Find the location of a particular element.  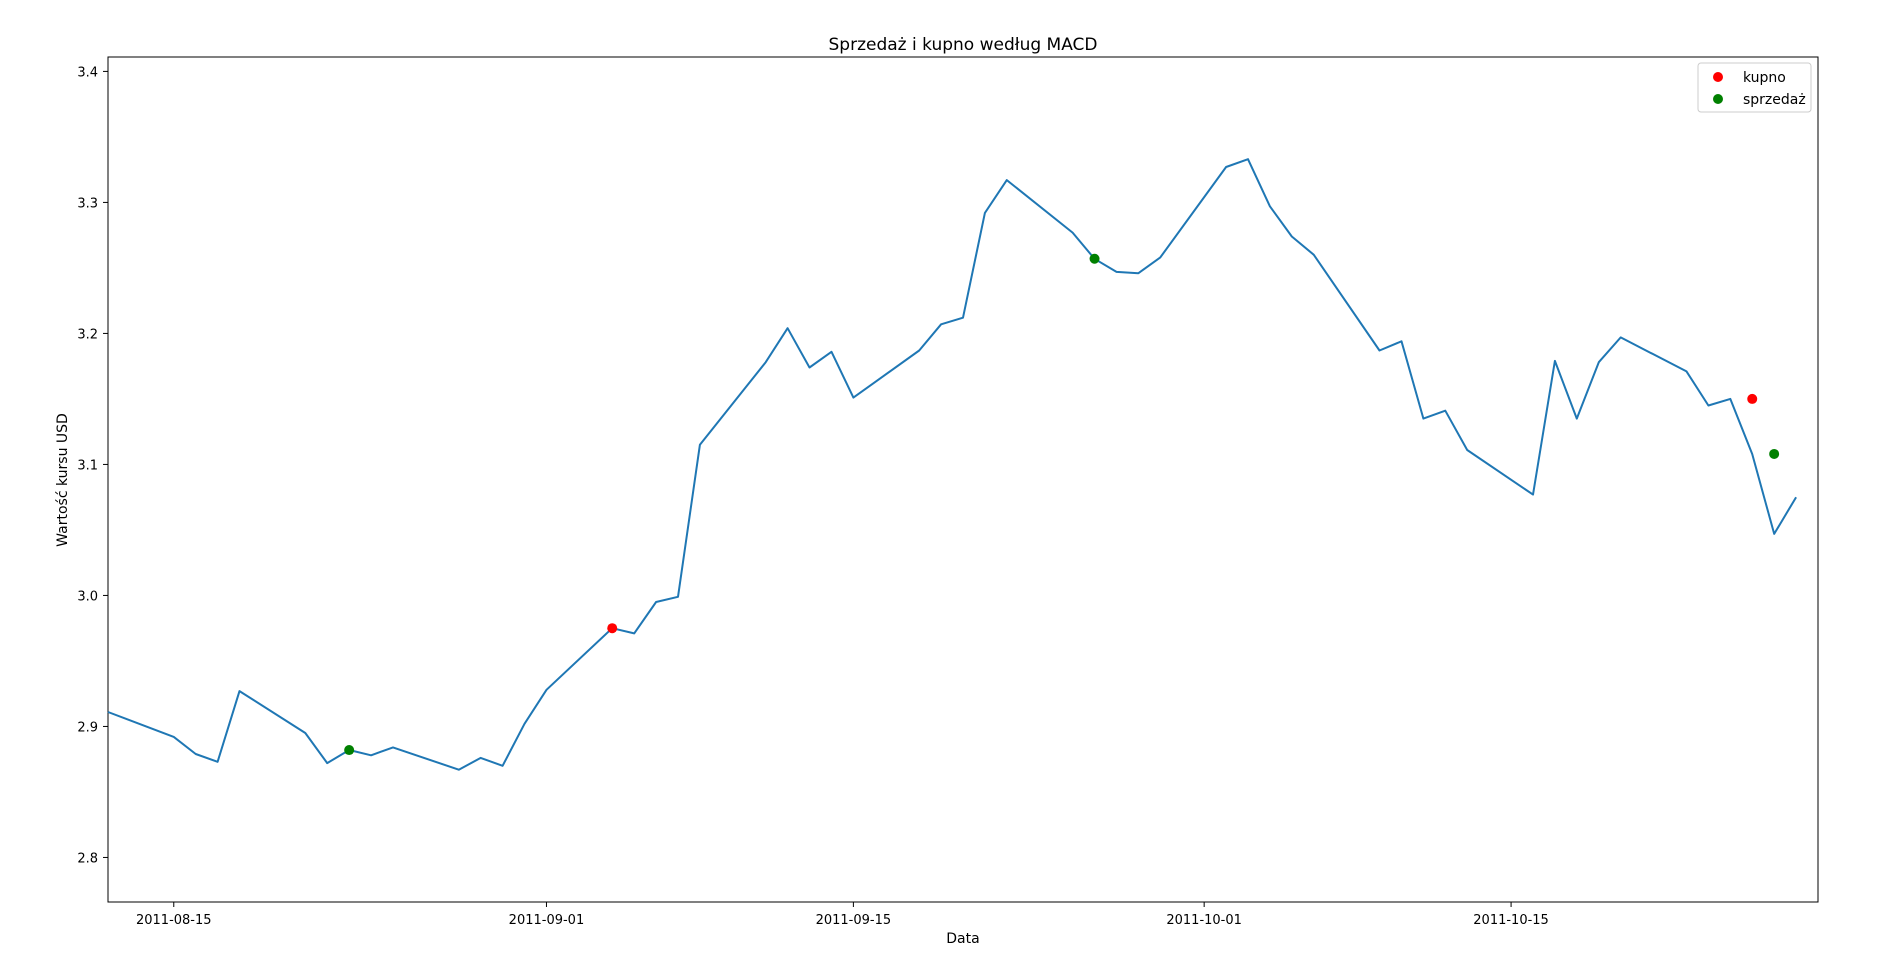

legend-kupno-marker is located at coordinates (1718, 77).